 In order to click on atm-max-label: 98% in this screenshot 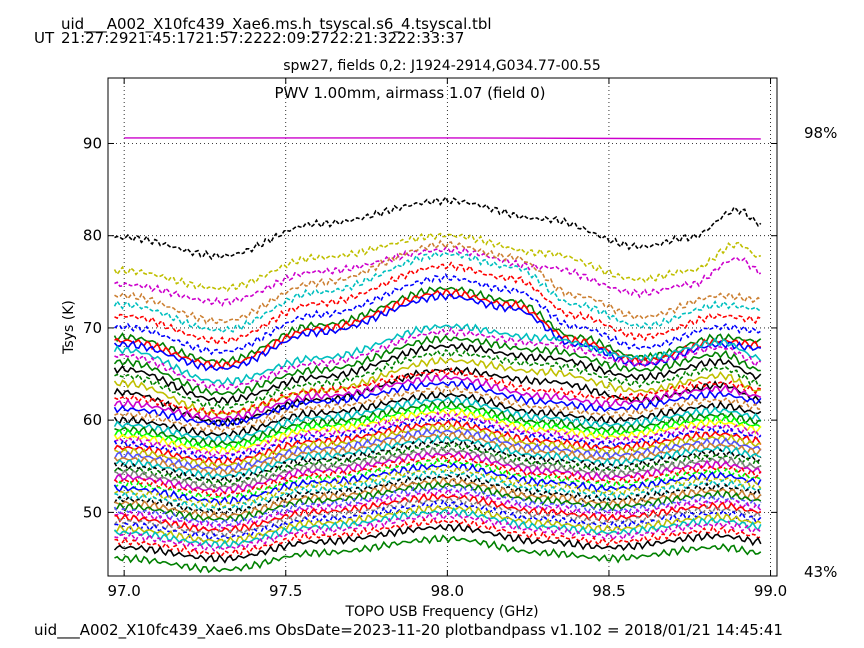, I will do `click(820, 133)`.